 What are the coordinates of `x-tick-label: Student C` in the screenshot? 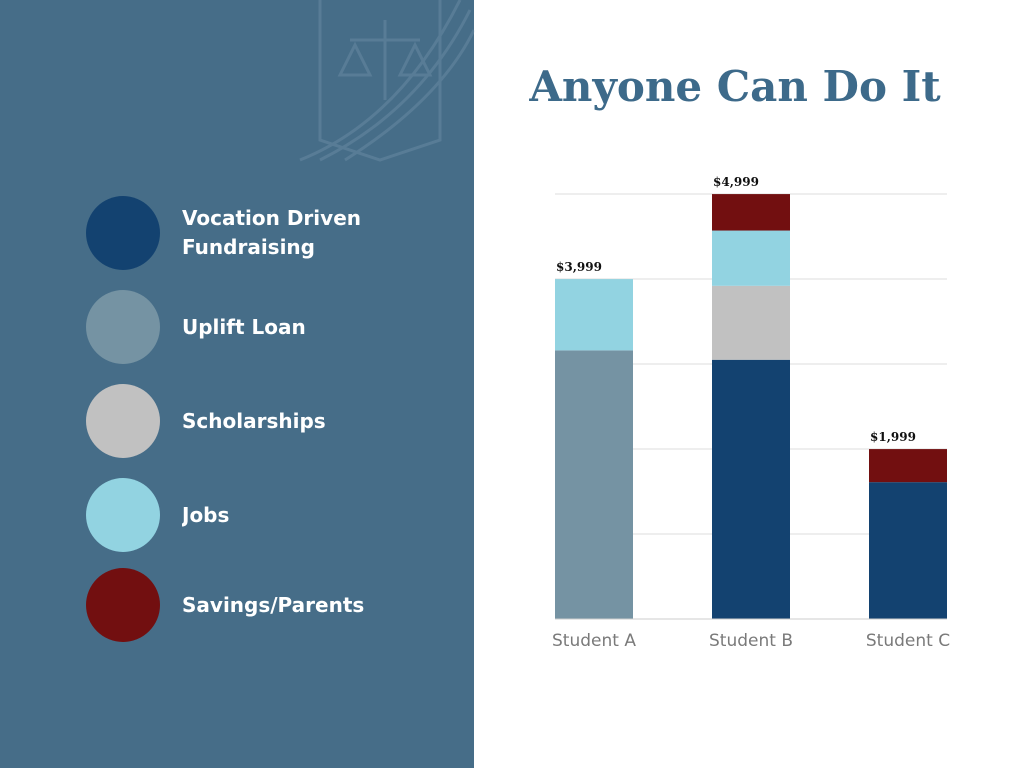 It's located at (908, 641).